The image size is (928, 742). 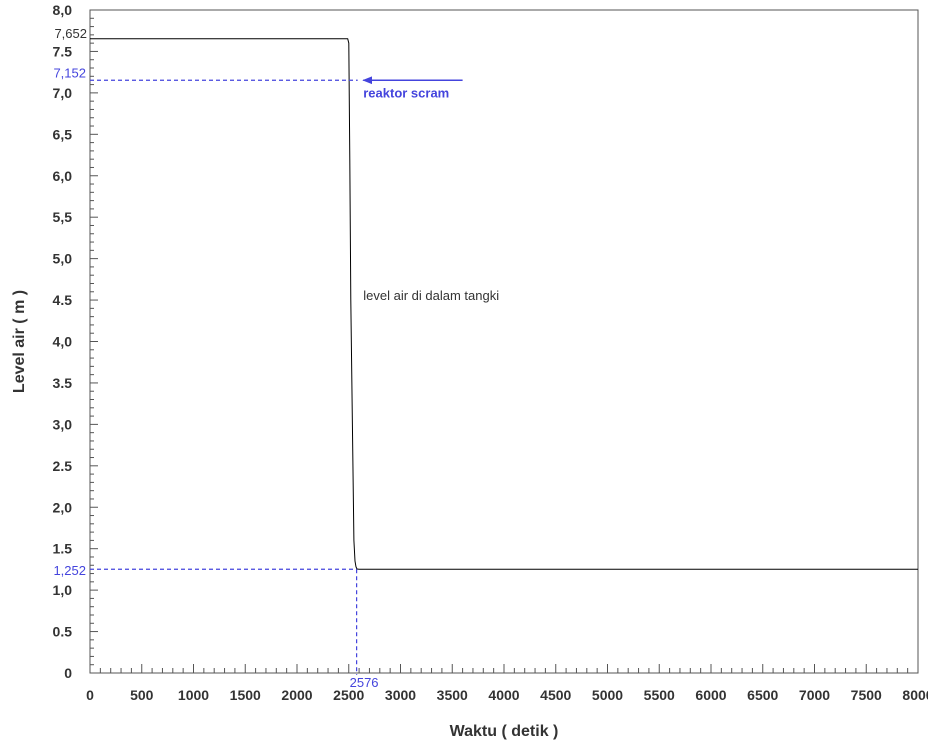 What do you see at coordinates (814, 695) in the screenshot?
I see `x-tick-label: 7000` at bounding box center [814, 695].